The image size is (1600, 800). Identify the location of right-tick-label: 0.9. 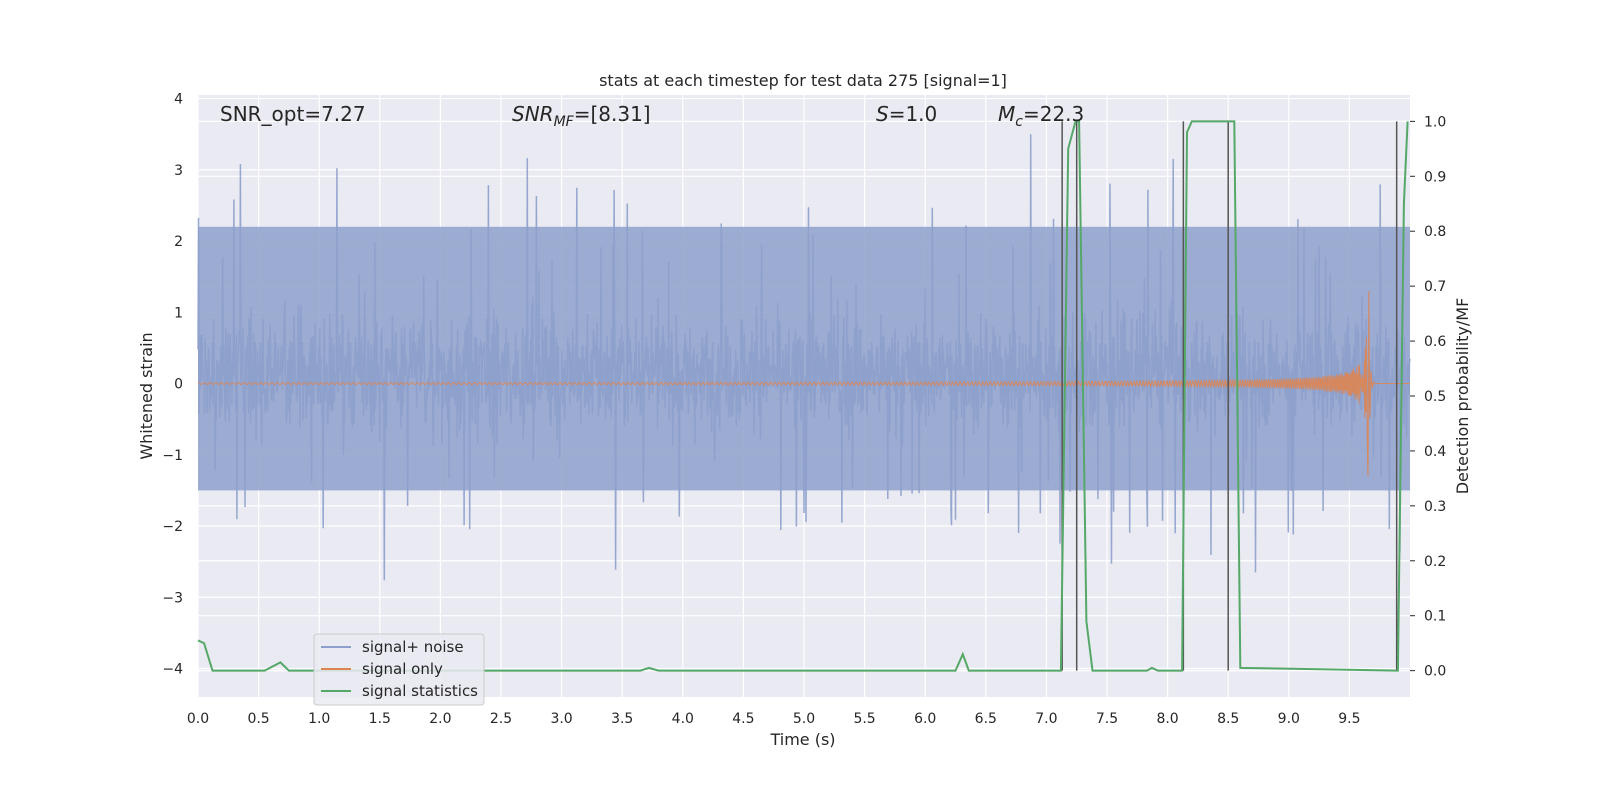
(1435, 177).